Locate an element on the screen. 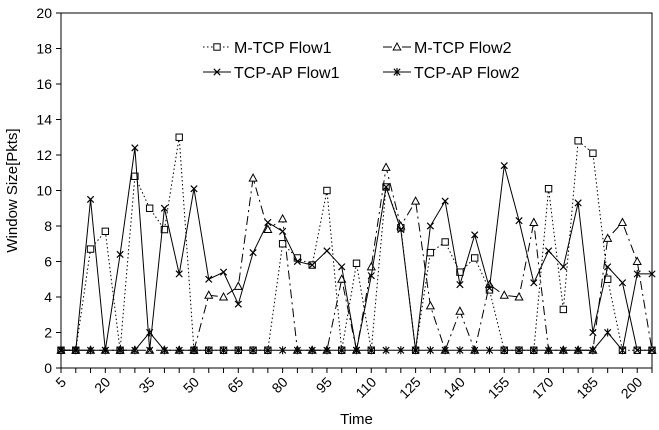 The width and height of the screenshot is (659, 430). y-tick-label: 0 is located at coordinates (48, 368).